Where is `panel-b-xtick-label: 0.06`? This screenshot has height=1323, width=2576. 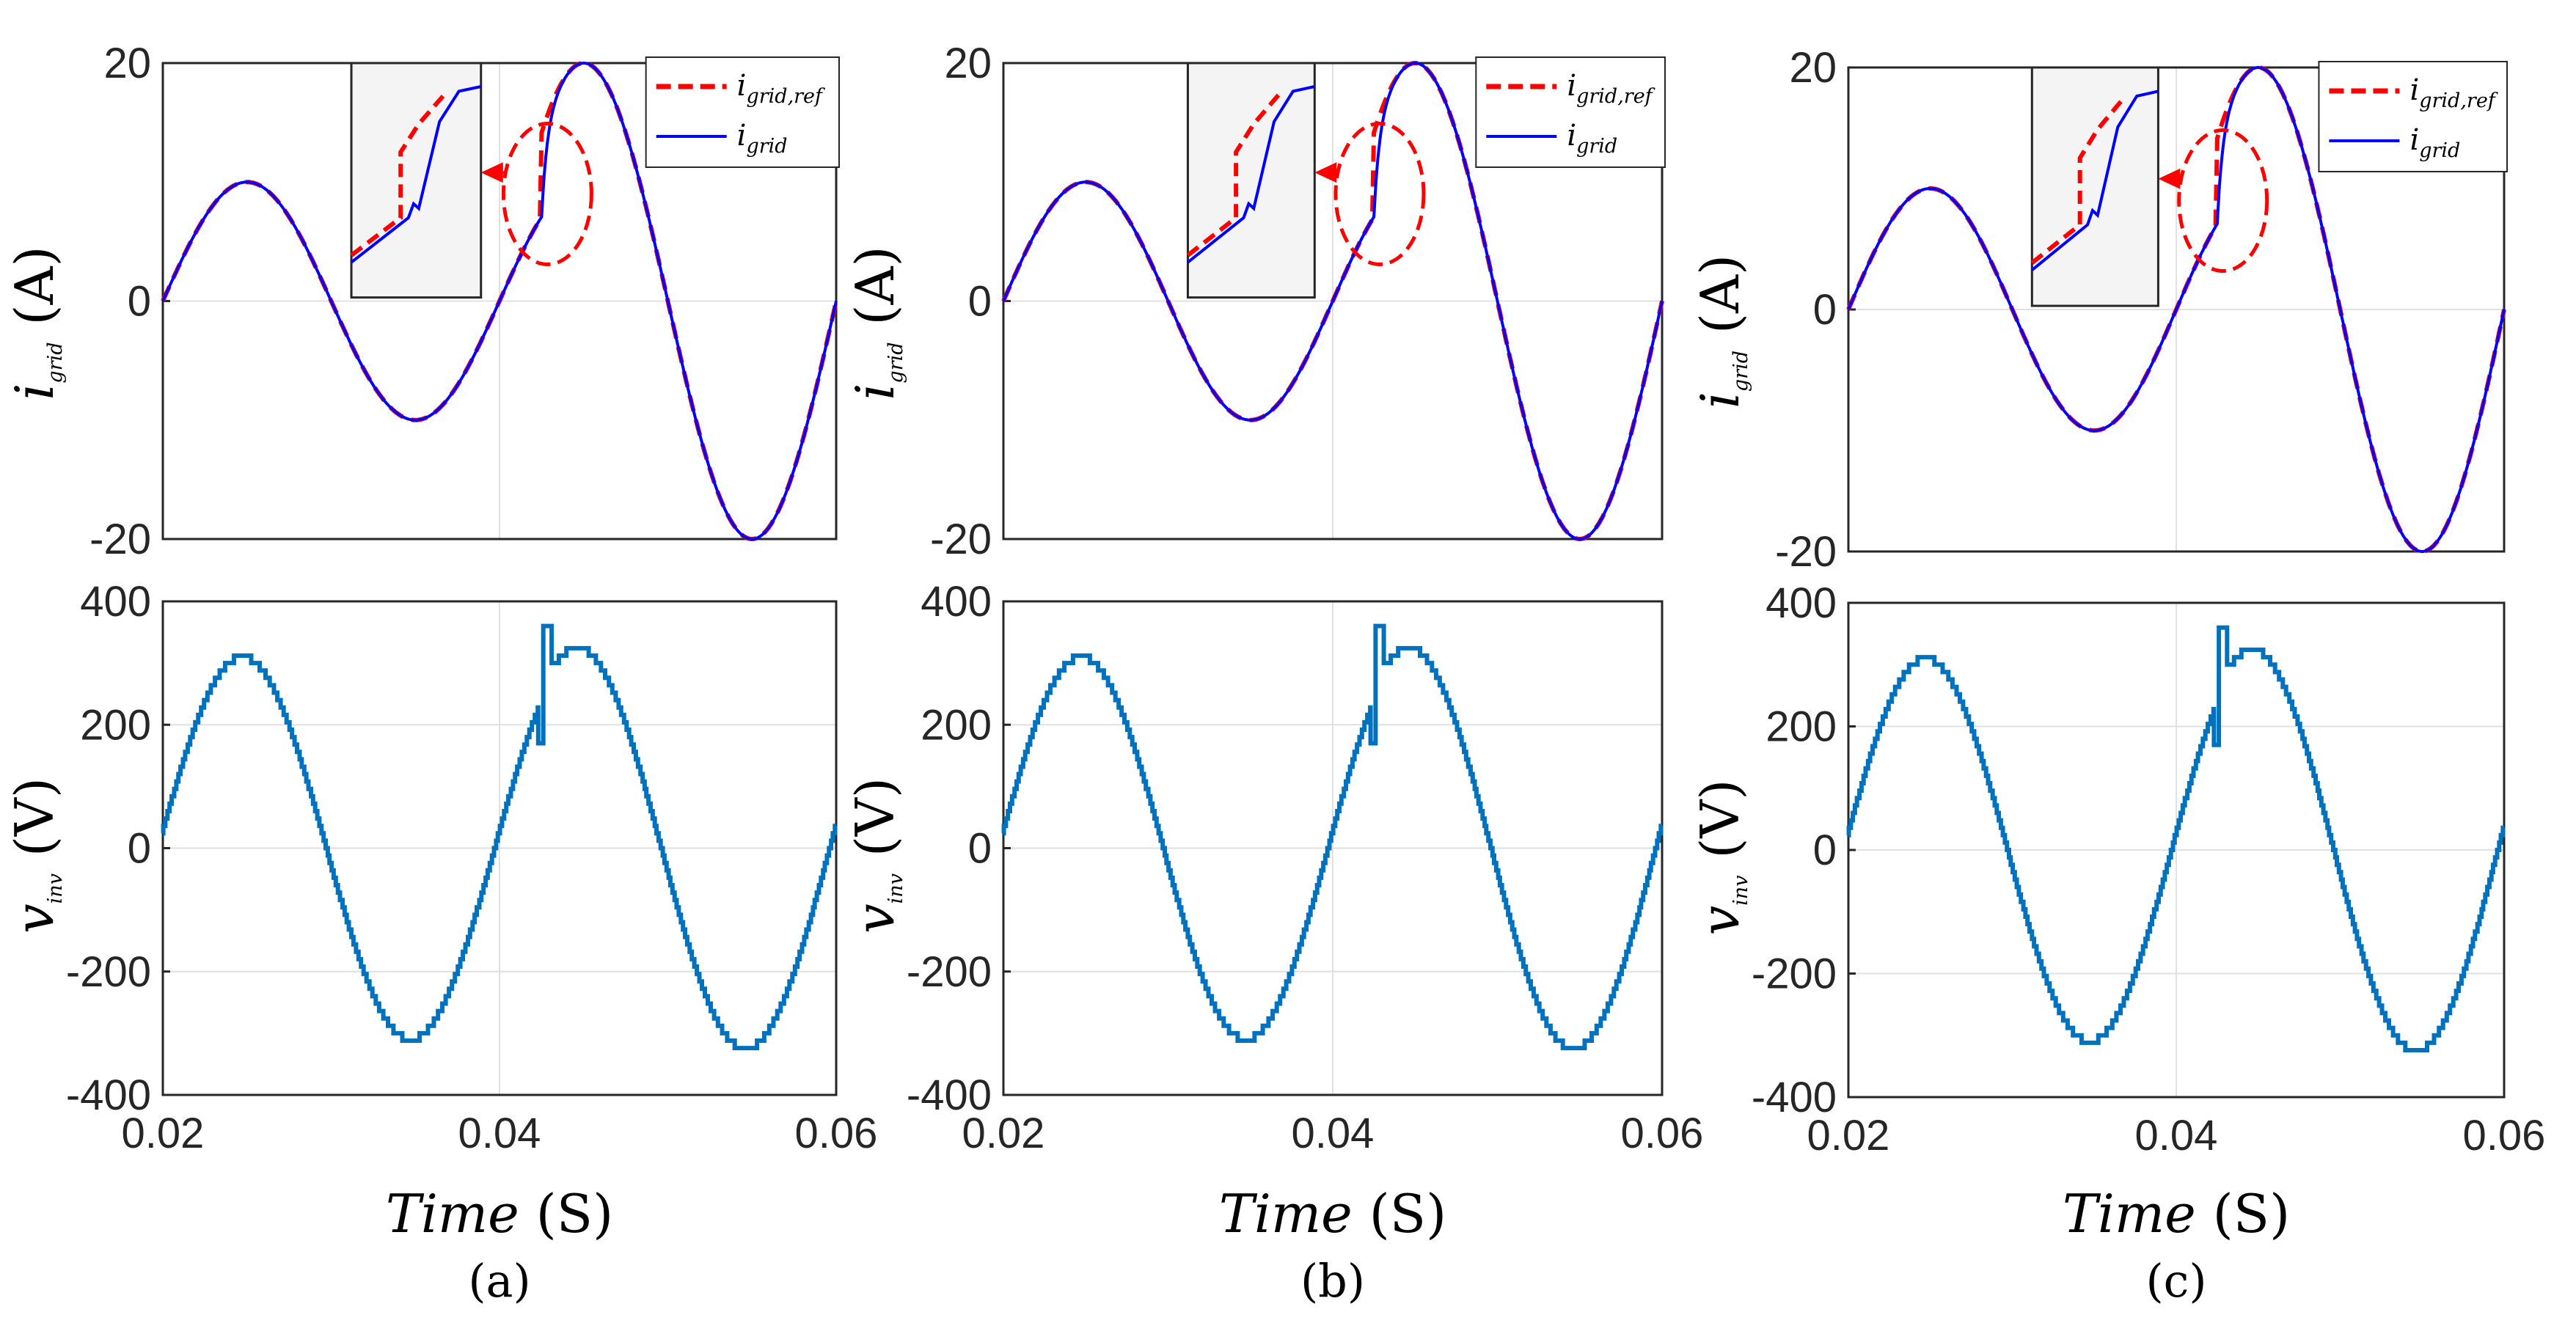
panel-b-xtick-label: 0.06 is located at coordinates (1662, 1133).